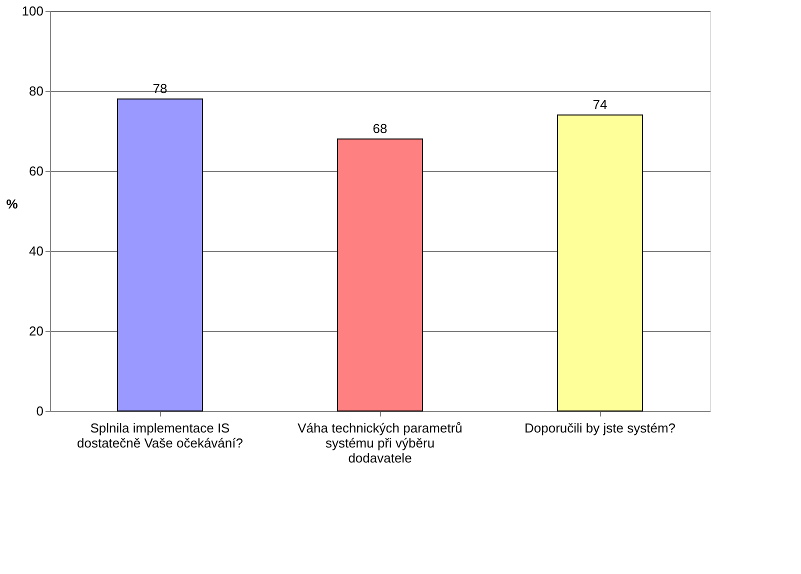 The image size is (801, 574). What do you see at coordinates (36, 91) in the screenshot?
I see `y-tick-label: 80` at bounding box center [36, 91].